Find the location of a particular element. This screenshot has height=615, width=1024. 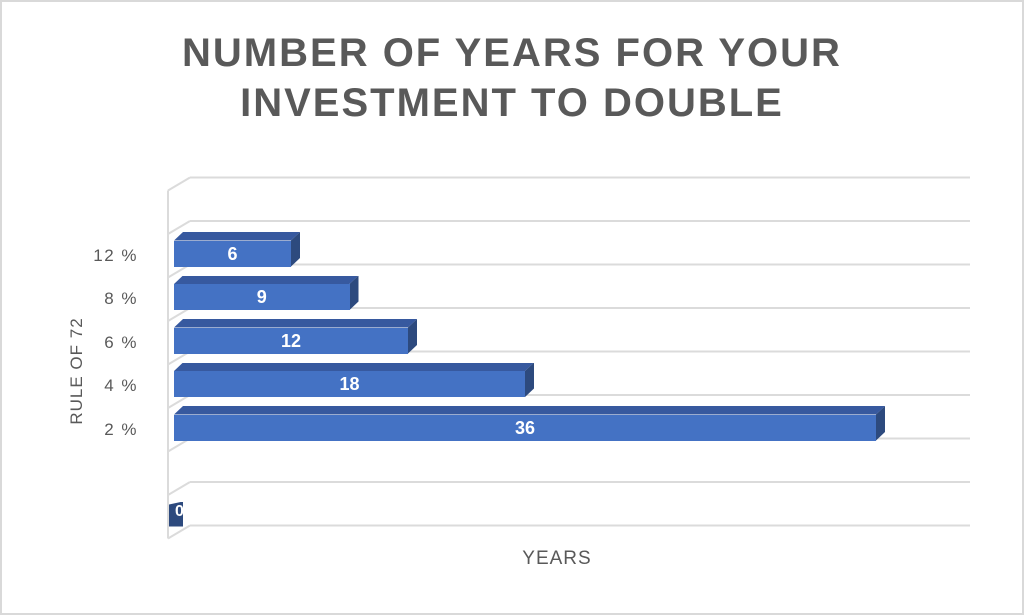

category-label: 12 % is located at coordinates (115, 255).